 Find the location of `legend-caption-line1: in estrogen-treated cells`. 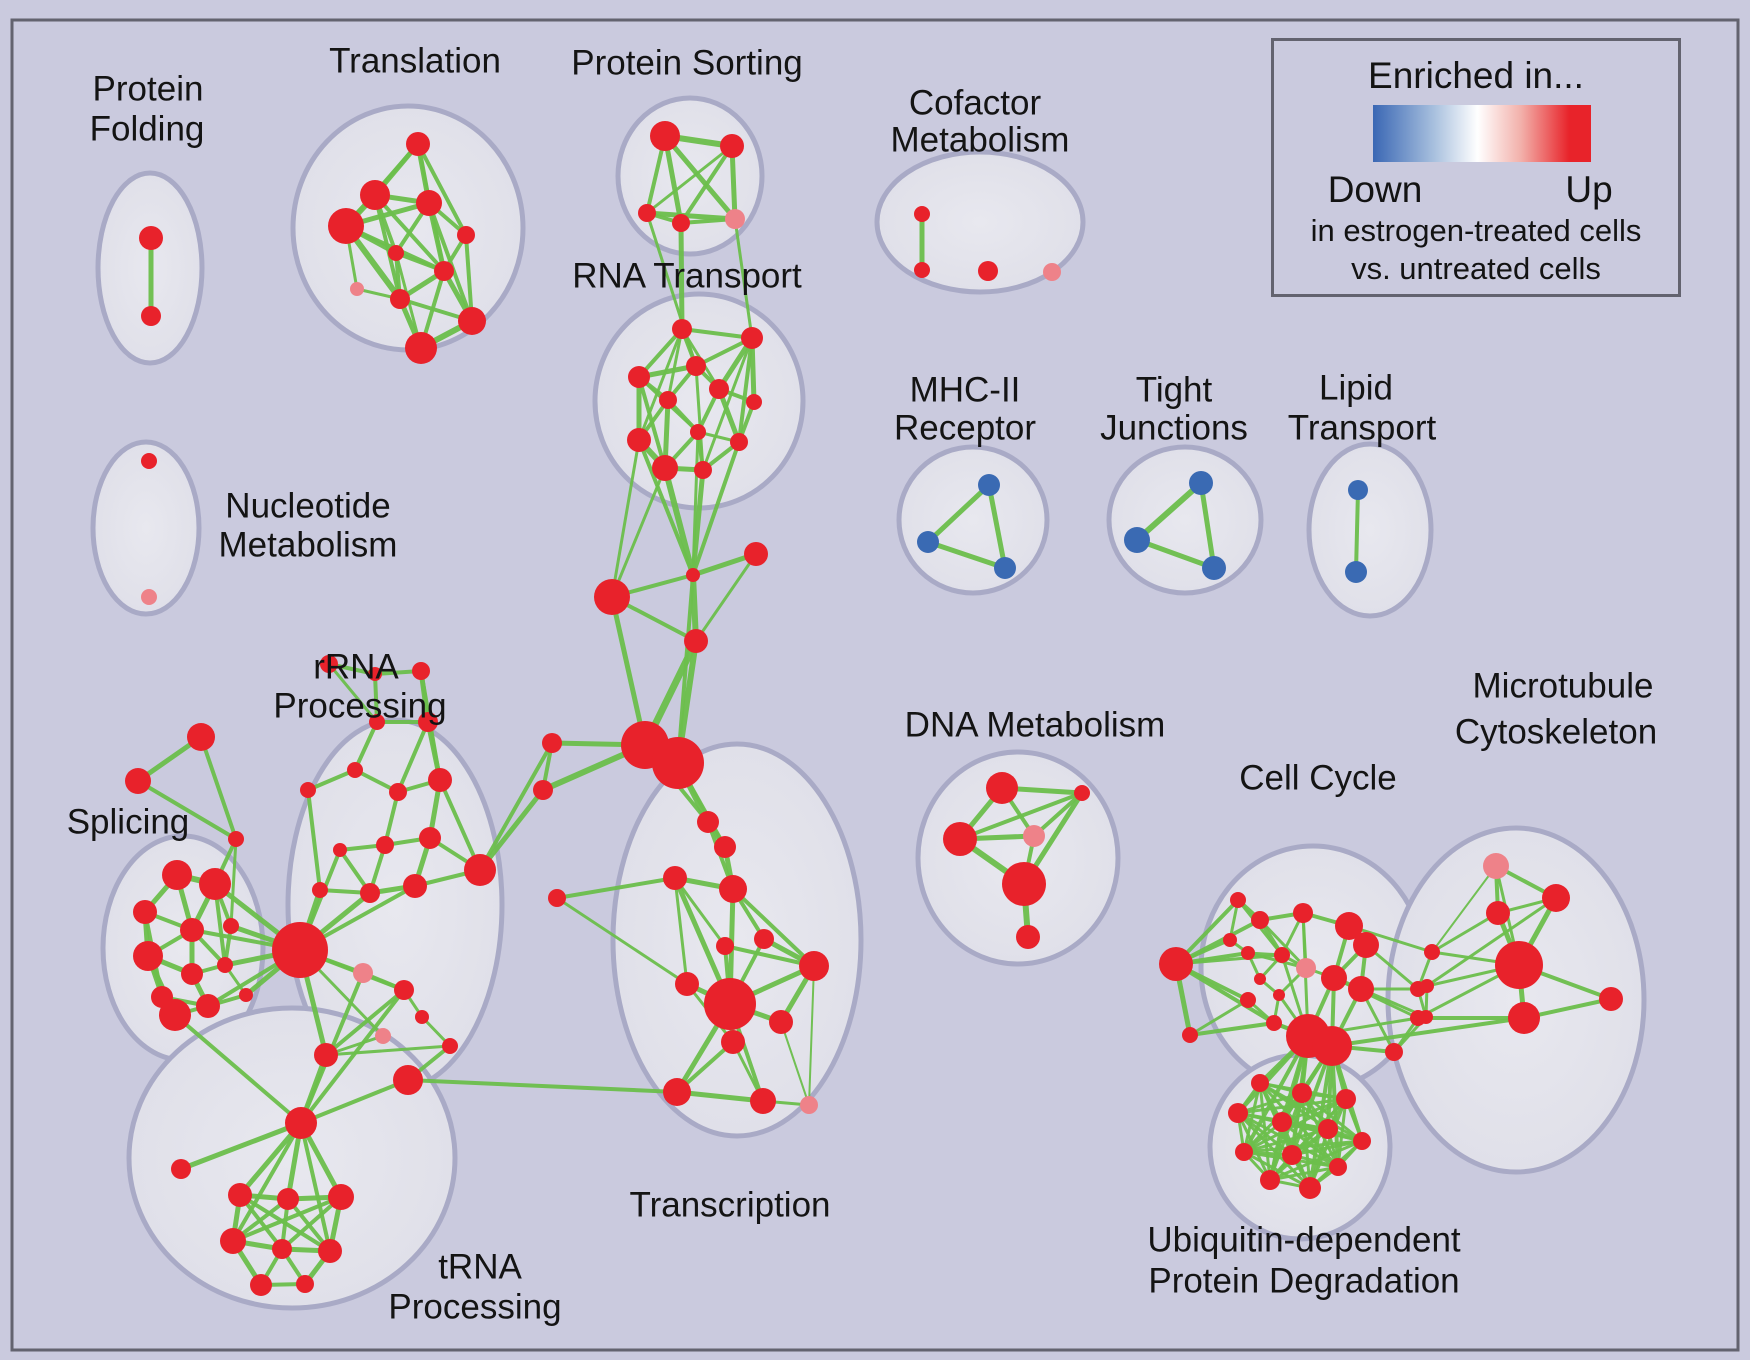

legend-caption-line1: in estrogen-treated cells is located at coordinates (1476, 230).